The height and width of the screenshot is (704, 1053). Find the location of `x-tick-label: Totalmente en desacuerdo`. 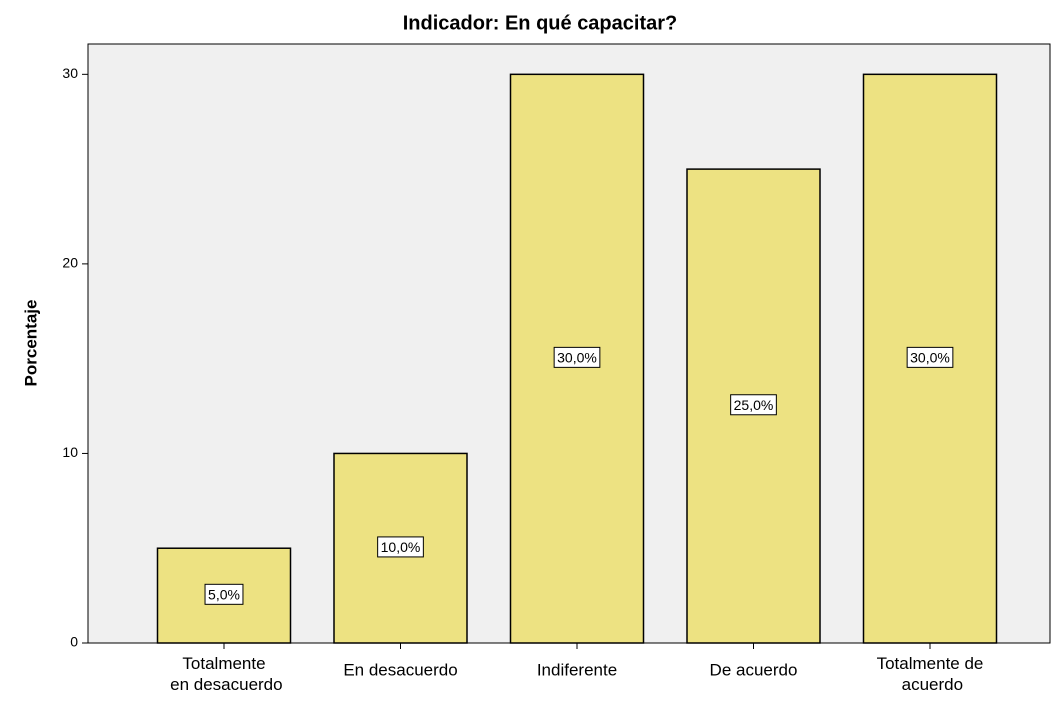

x-tick-label: Totalmente en desacuerdo is located at coordinates (223, 674).